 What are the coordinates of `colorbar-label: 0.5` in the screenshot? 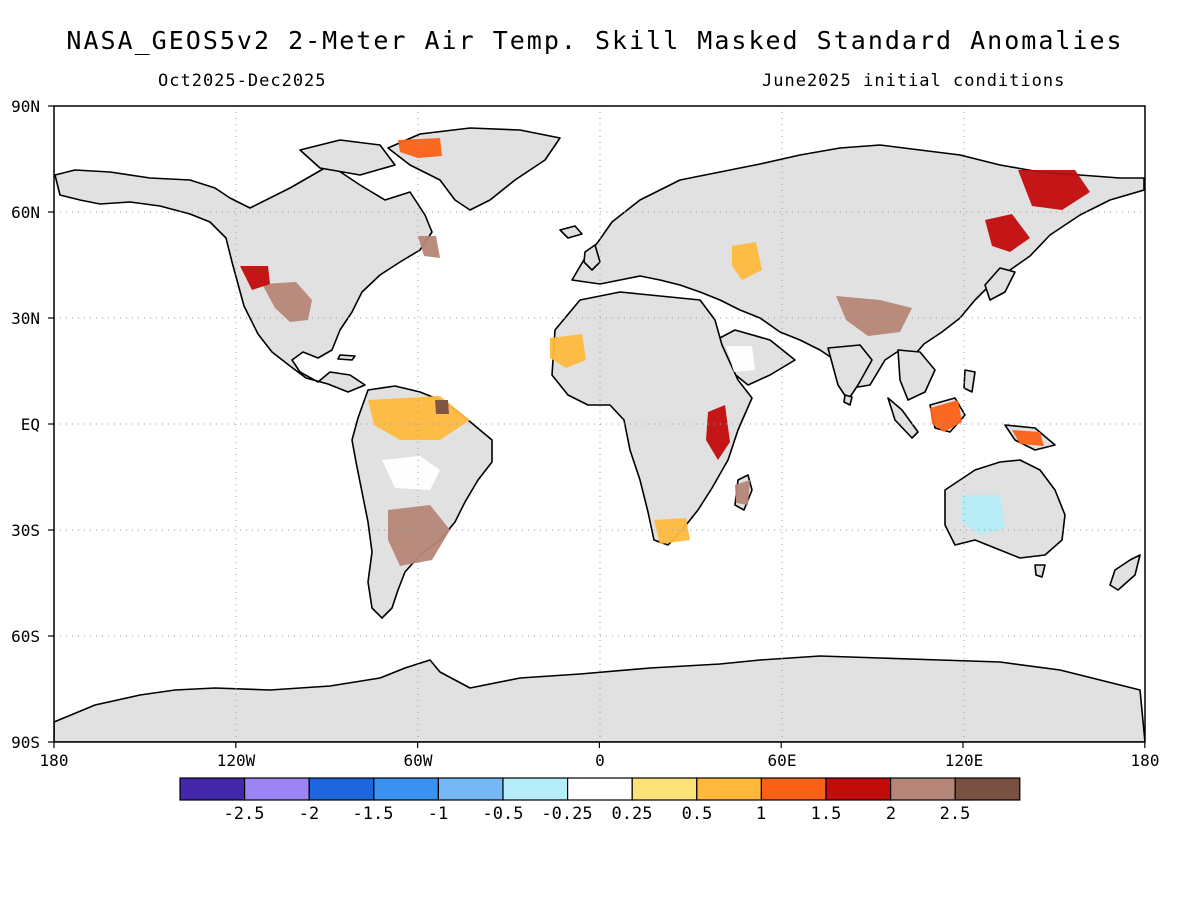 It's located at (697, 814).